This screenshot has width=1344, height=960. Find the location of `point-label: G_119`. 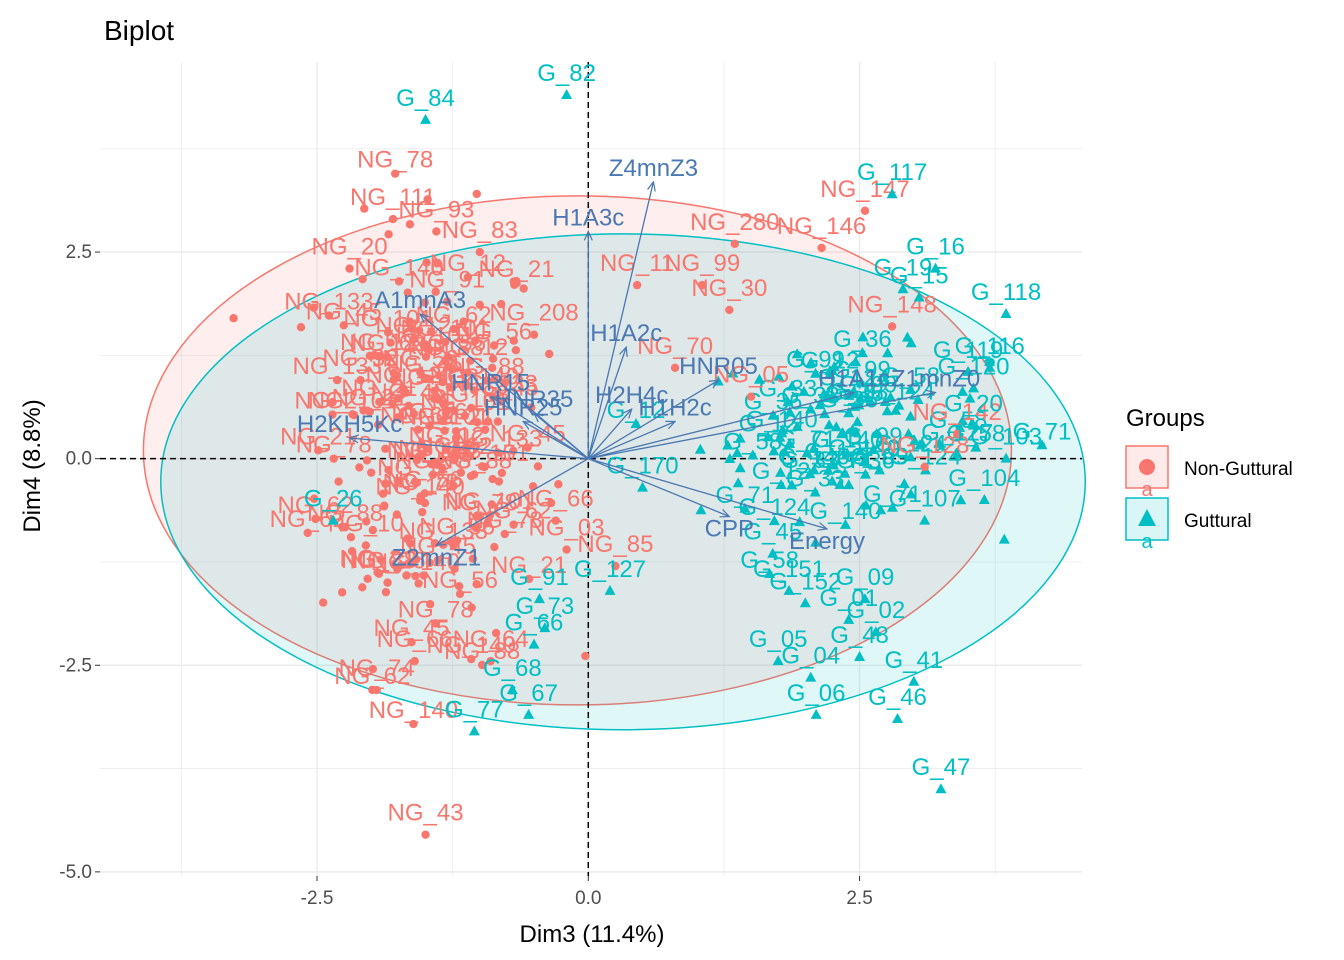

point-label: G_119 is located at coordinates (968, 350).